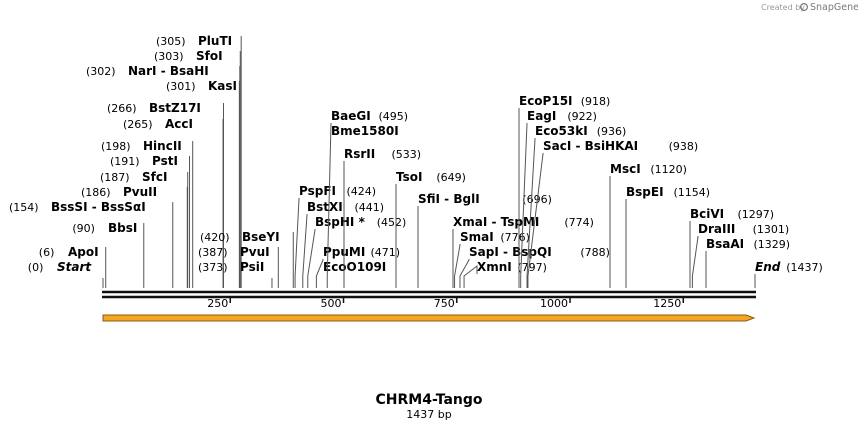 The height and width of the screenshot is (430, 858). Describe the element at coordinates (98, 207) in the screenshot. I see `site-name: BssSI - BssSαI` at that location.